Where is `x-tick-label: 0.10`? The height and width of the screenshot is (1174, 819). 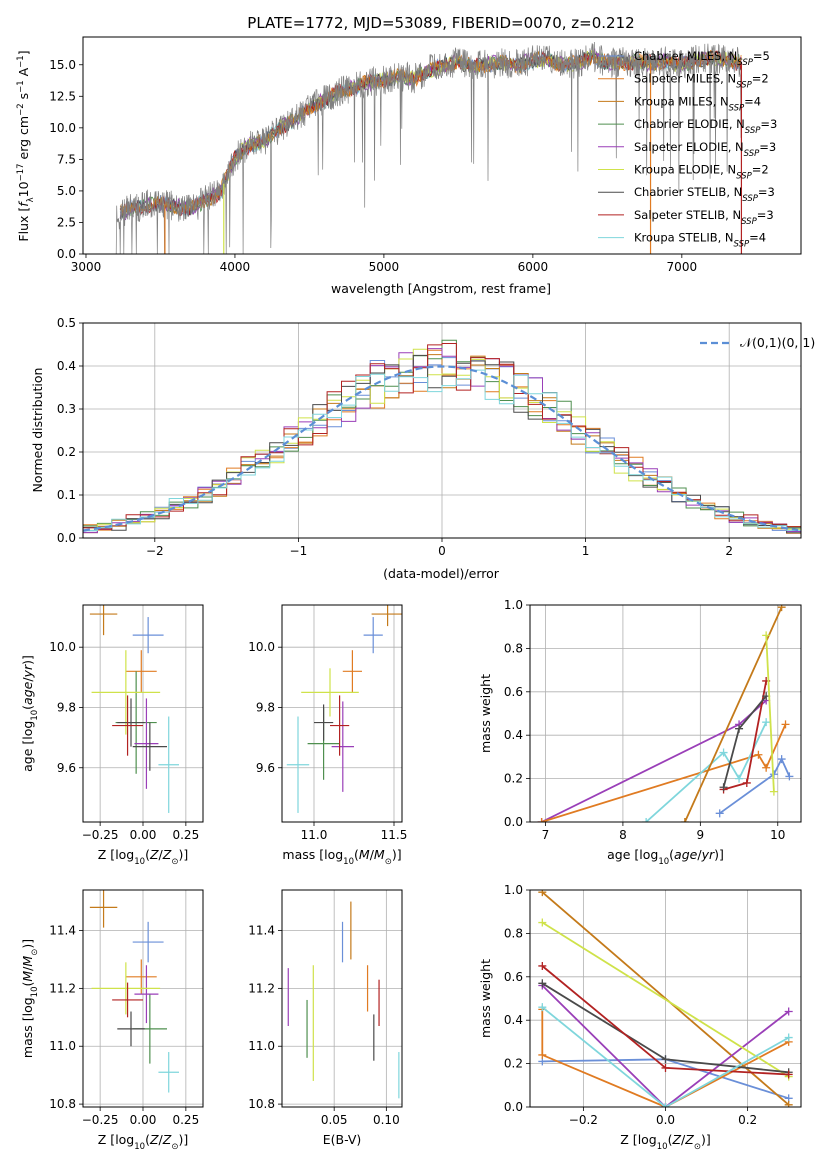
x-tick-label: 0.10 is located at coordinates (386, 1120).